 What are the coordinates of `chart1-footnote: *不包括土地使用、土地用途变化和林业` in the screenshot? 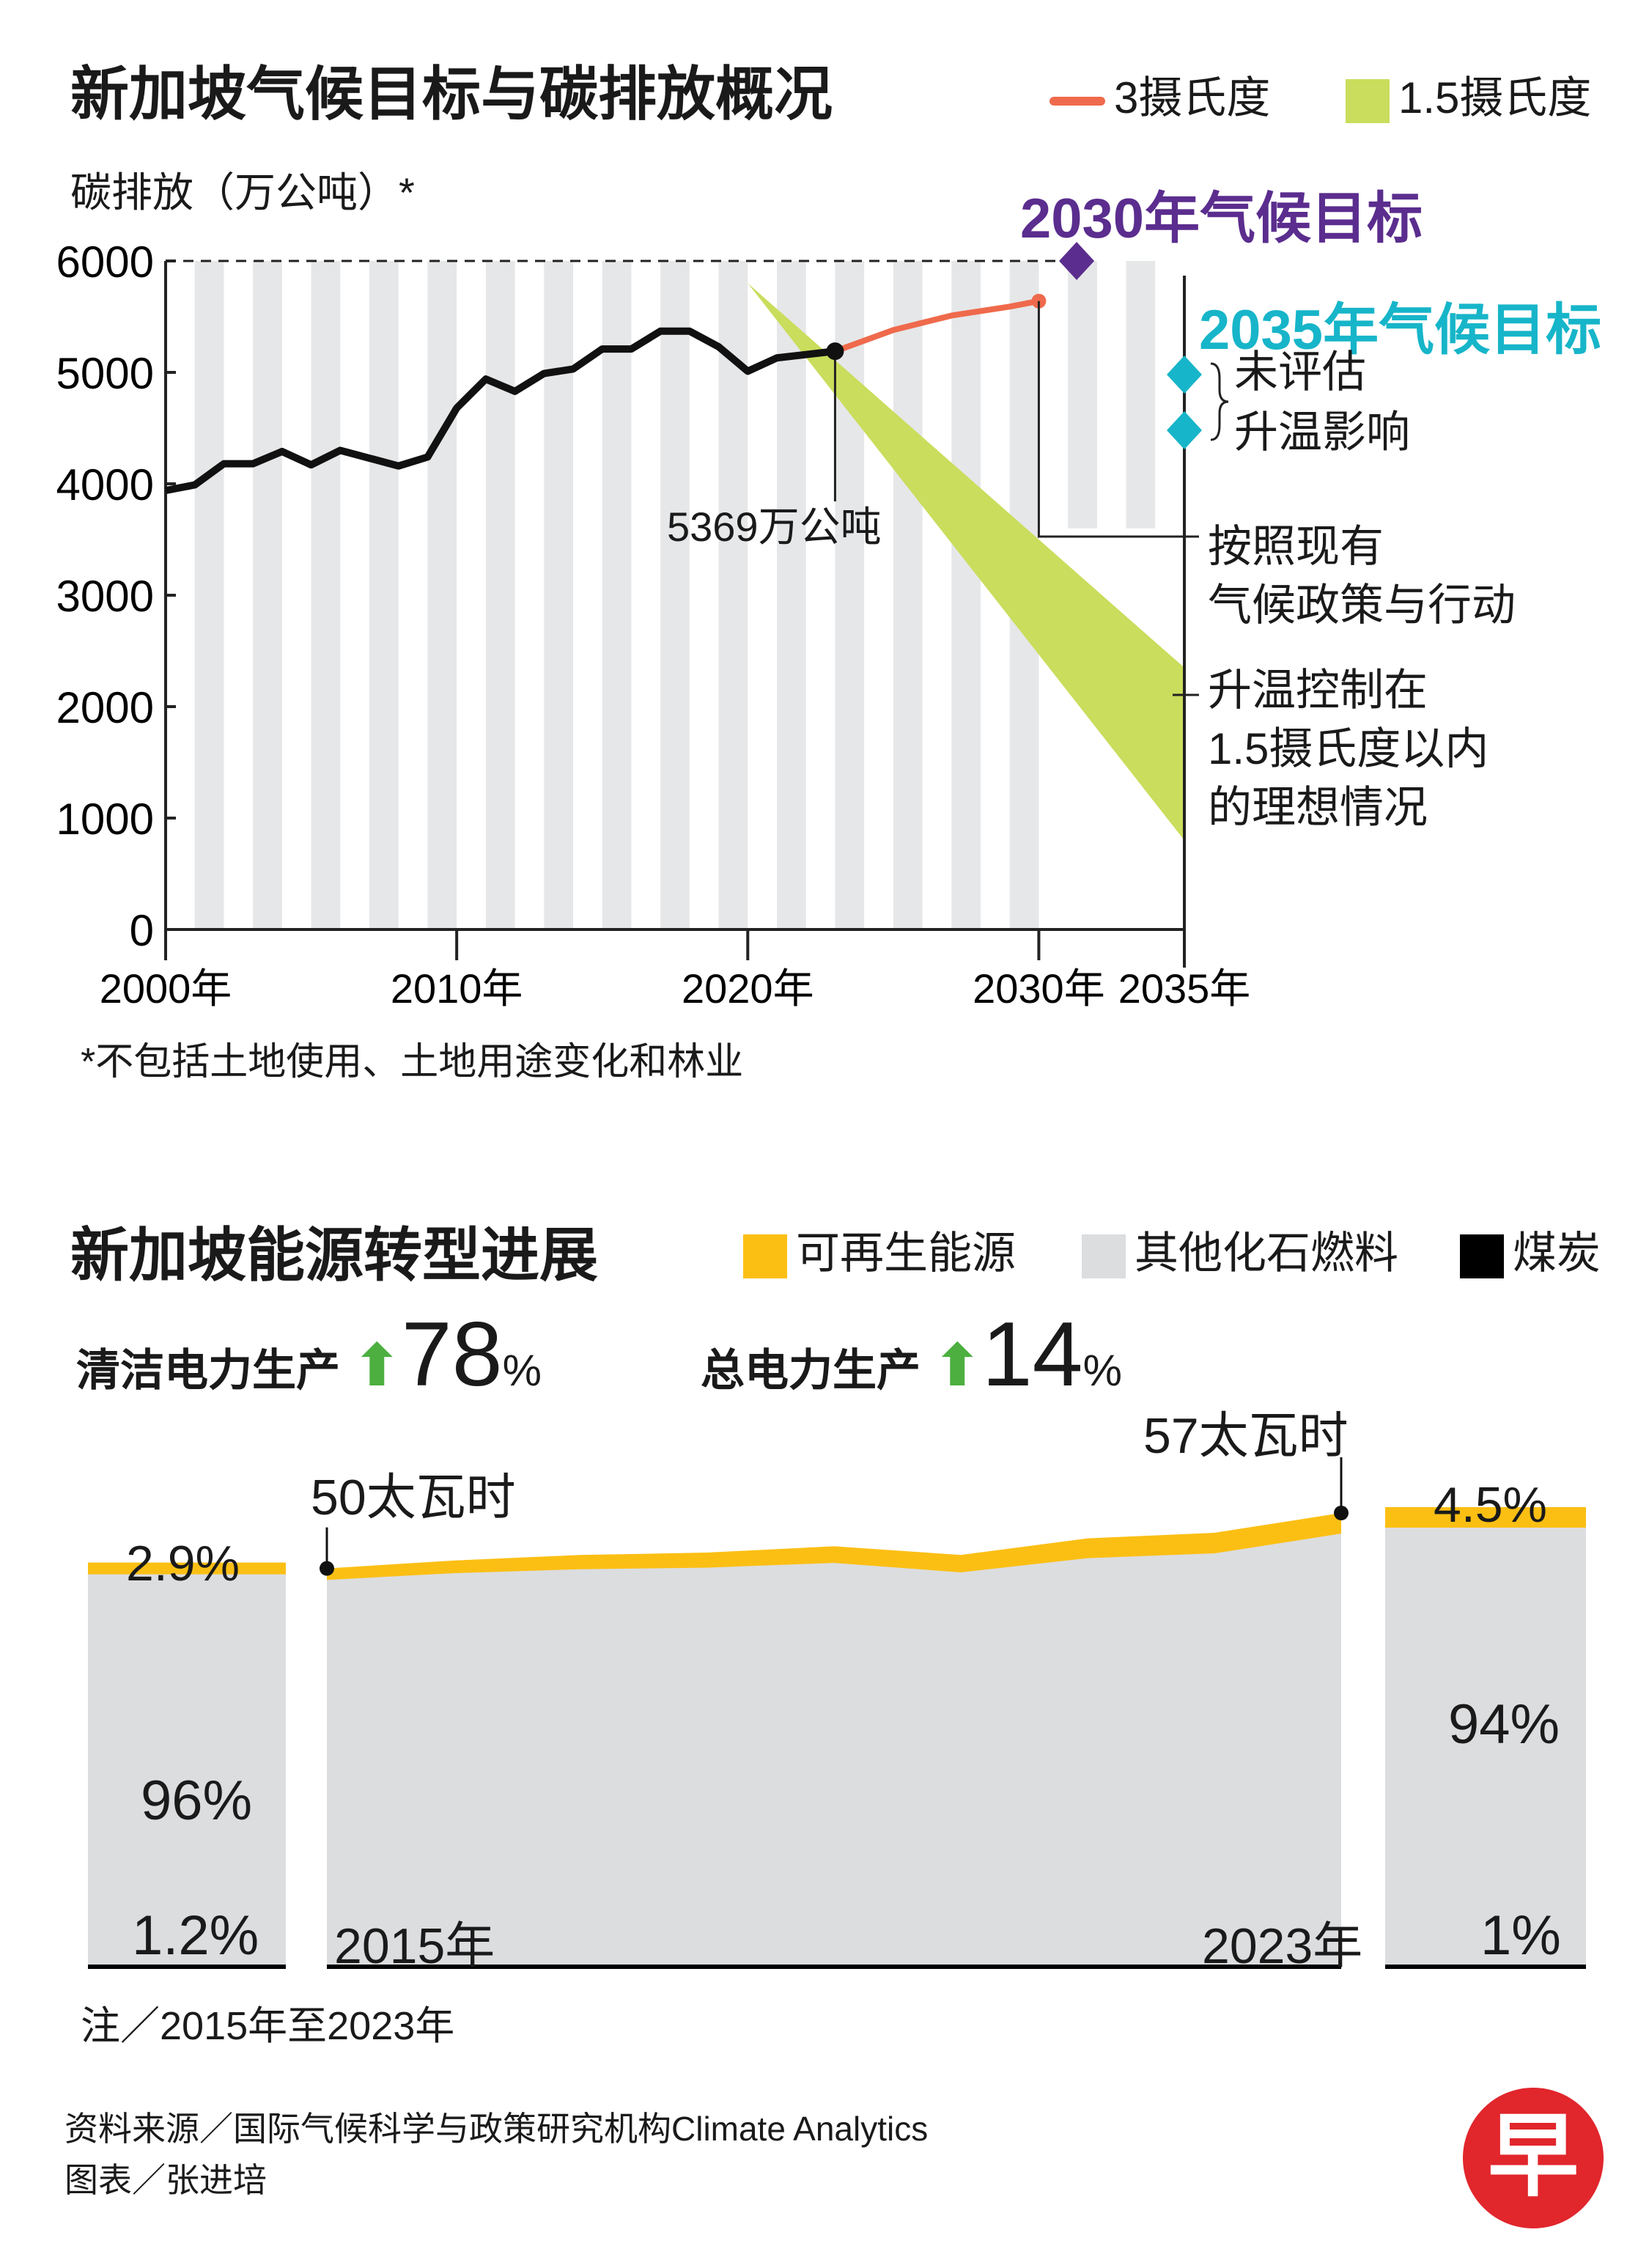 It's located at (412, 1061).